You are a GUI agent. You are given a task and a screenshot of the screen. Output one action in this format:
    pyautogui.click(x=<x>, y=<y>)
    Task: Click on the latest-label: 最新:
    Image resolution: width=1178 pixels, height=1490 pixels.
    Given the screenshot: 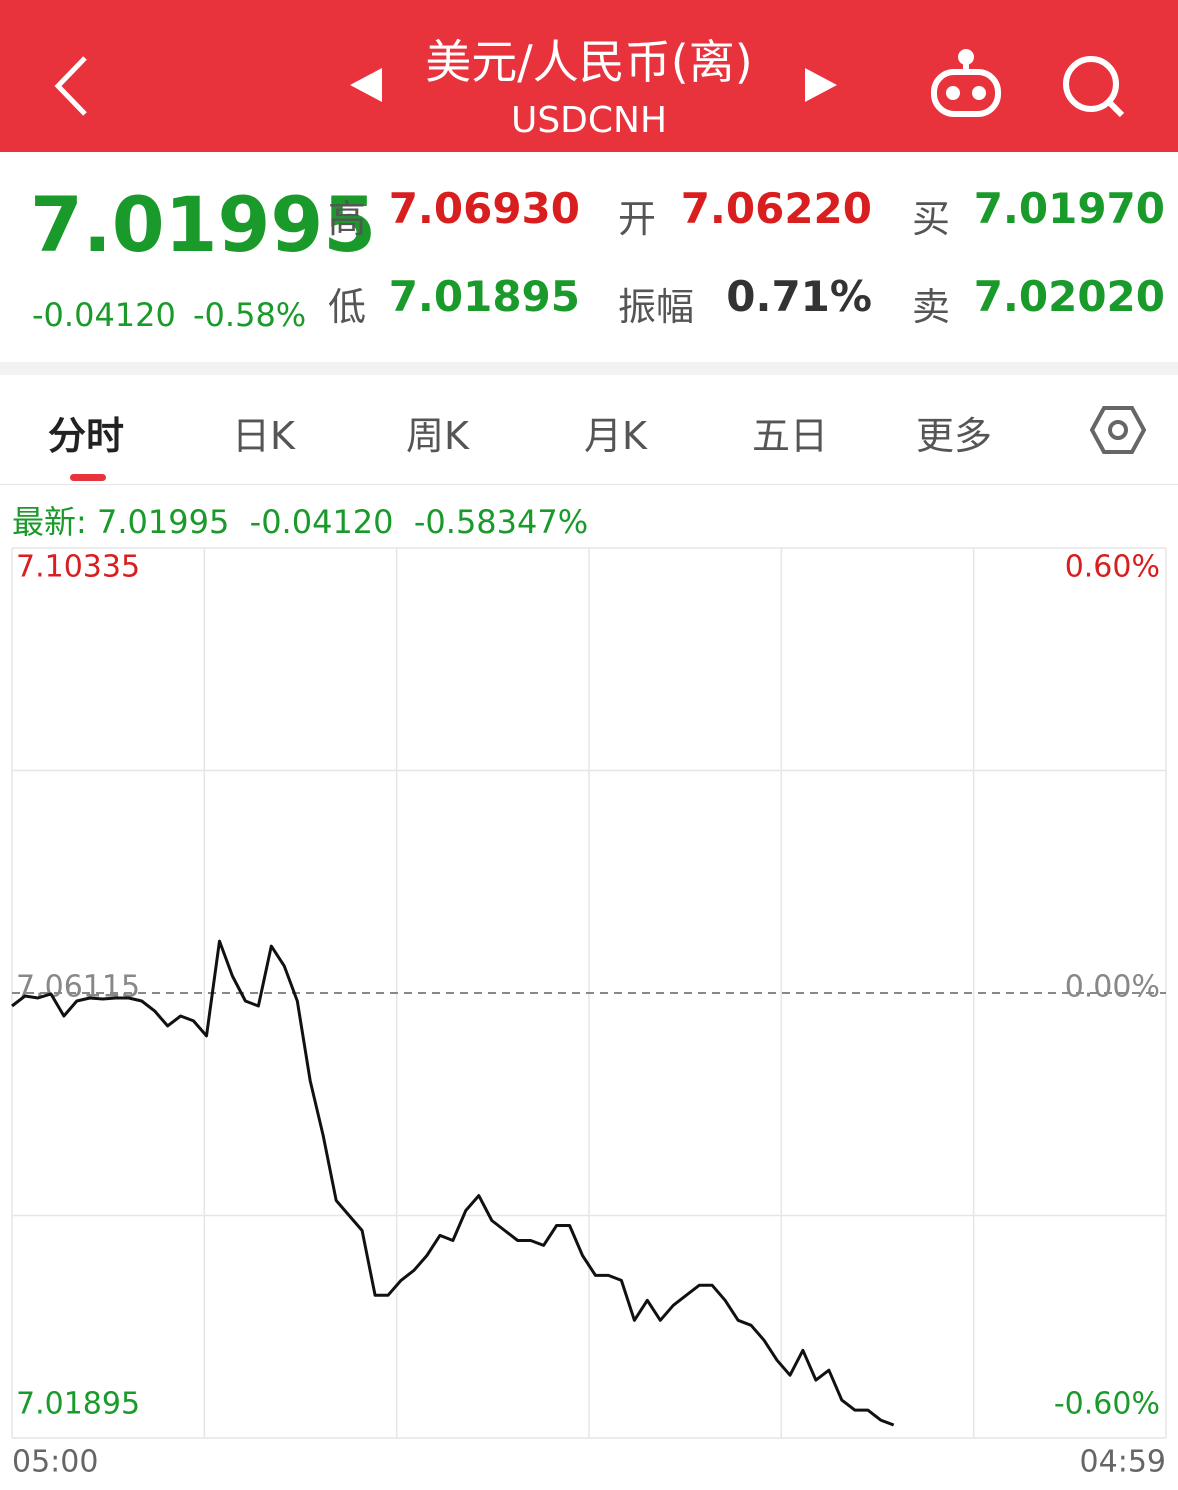 What is the action you would take?
    pyautogui.click(x=49, y=522)
    